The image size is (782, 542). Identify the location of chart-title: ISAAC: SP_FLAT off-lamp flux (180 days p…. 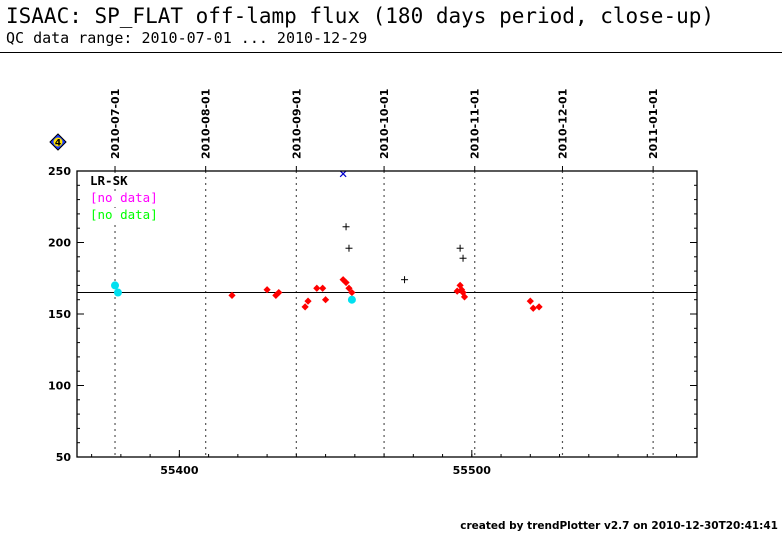
(360, 16).